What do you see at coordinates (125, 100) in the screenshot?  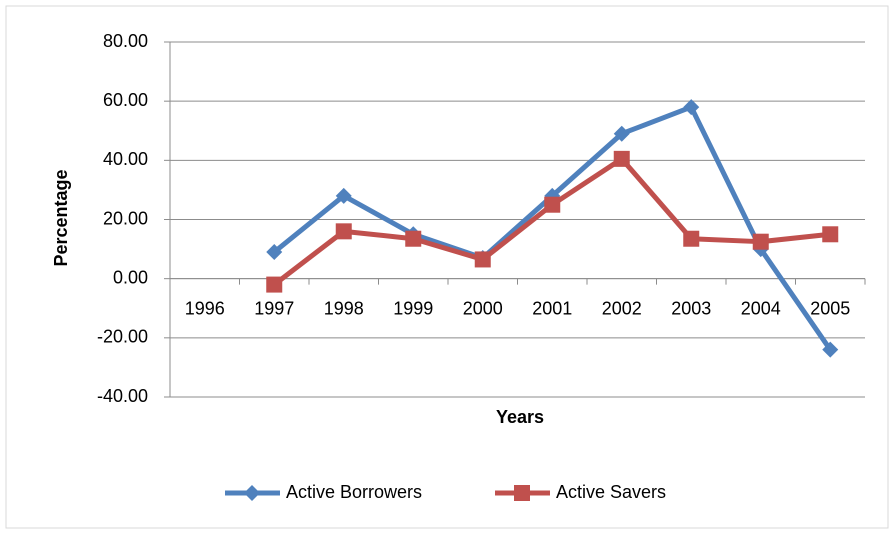 I see `y-tick-label: 60.00` at bounding box center [125, 100].